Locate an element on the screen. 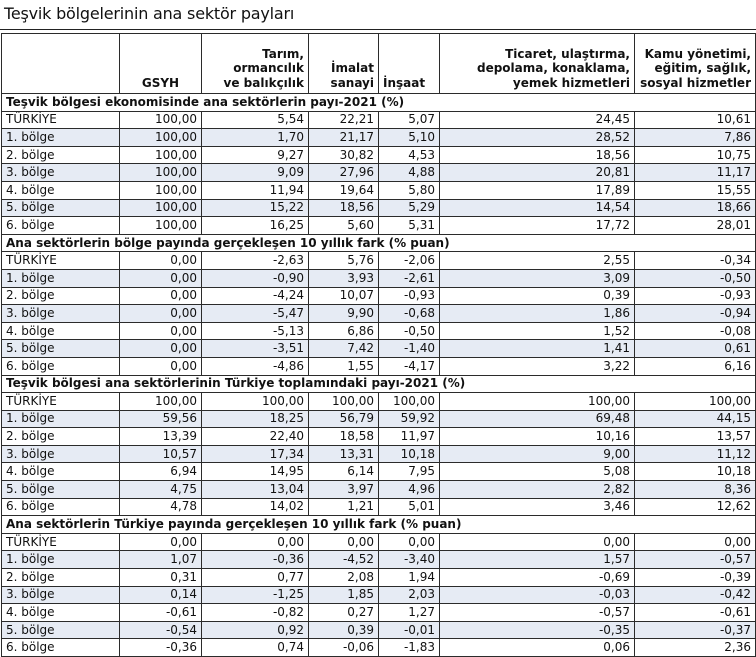 The height and width of the screenshot is (657, 756). table-cell: 0,74 is located at coordinates (255, 647).